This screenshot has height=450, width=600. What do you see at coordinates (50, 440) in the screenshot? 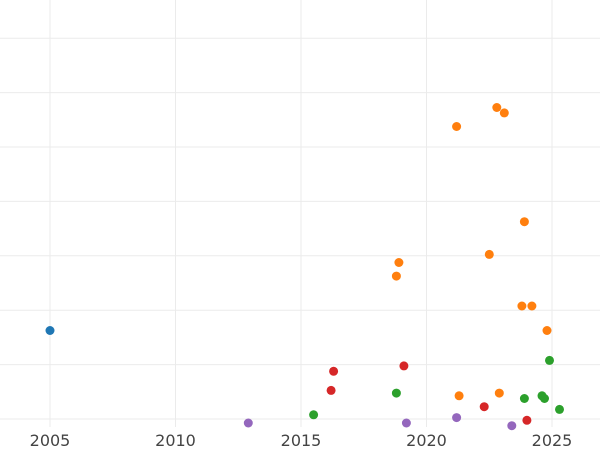
I see `x-tick-label: 2005` at bounding box center [50, 440].